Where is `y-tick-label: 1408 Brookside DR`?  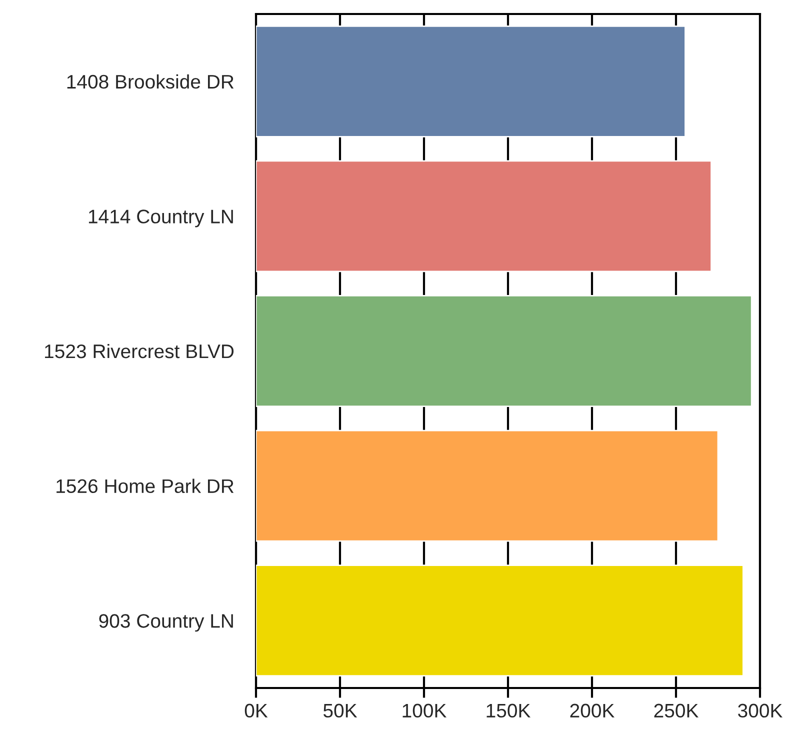
y-tick-label: 1408 Brookside DR is located at coordinates (150, 81).